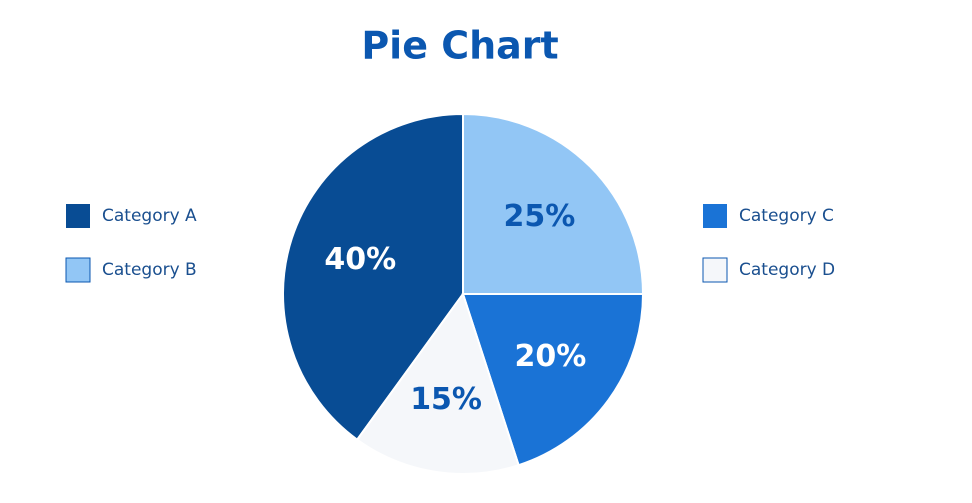  Describe the element at coordinates (550, 356) in the screenshot. I see `value-label: 20%` at that location.